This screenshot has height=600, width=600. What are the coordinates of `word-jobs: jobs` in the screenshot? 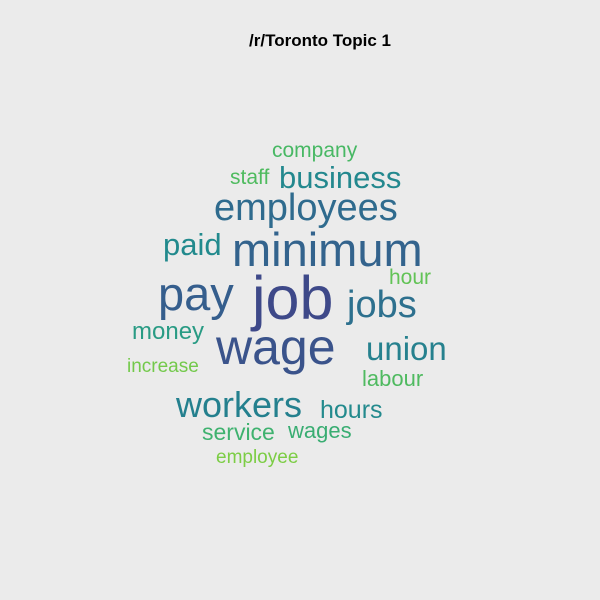 It's located at (382, 305).